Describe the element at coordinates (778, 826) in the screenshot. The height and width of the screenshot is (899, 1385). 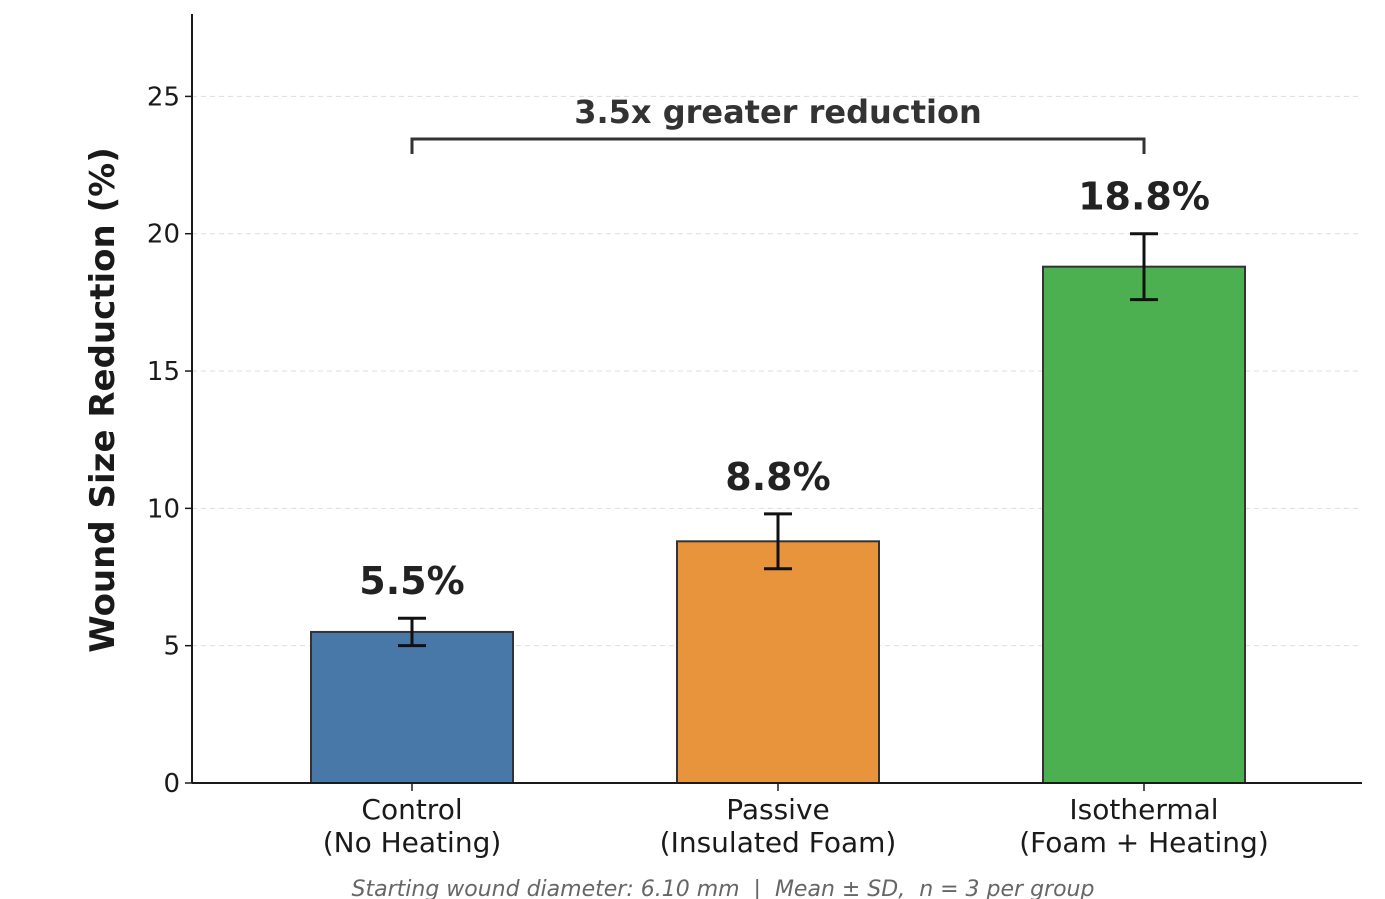
I see `x-tick-label: Passive (Insulated Foam)` at that location.